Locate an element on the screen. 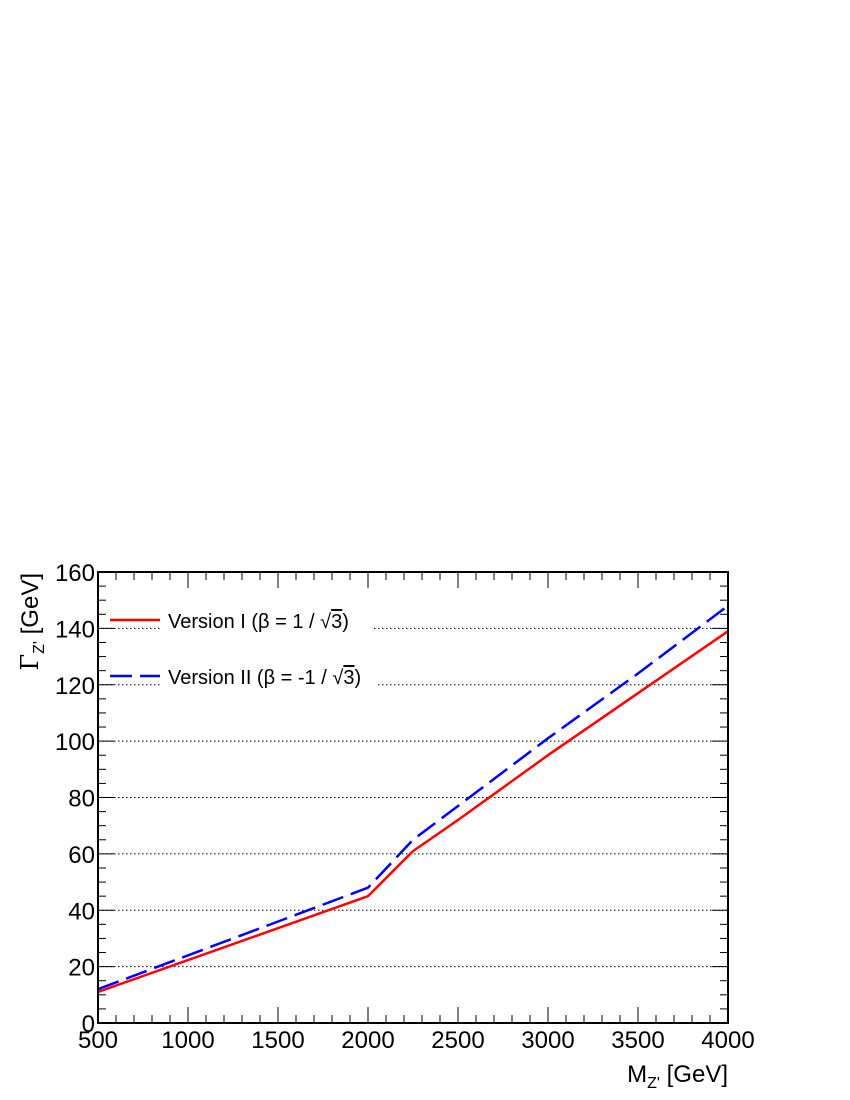 This screenshot has width=850, height=1100. y-tick-label-140: 140 is located at coordinates (75, 629).